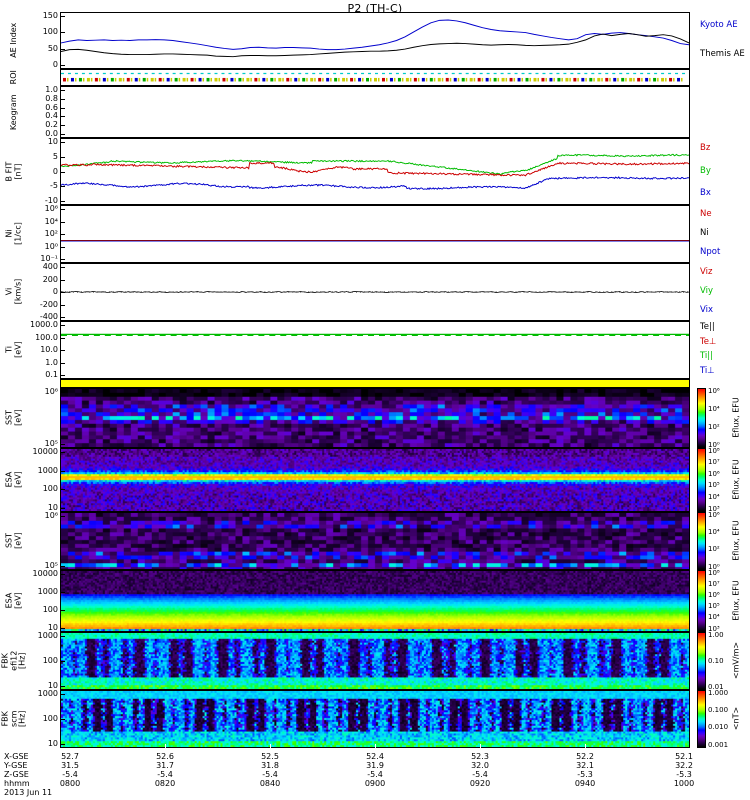  What do you see at coordinates (28, 792) in the screenshot?
I see `date-label: 2013 Jun 11` at bounding box center [28, 792].